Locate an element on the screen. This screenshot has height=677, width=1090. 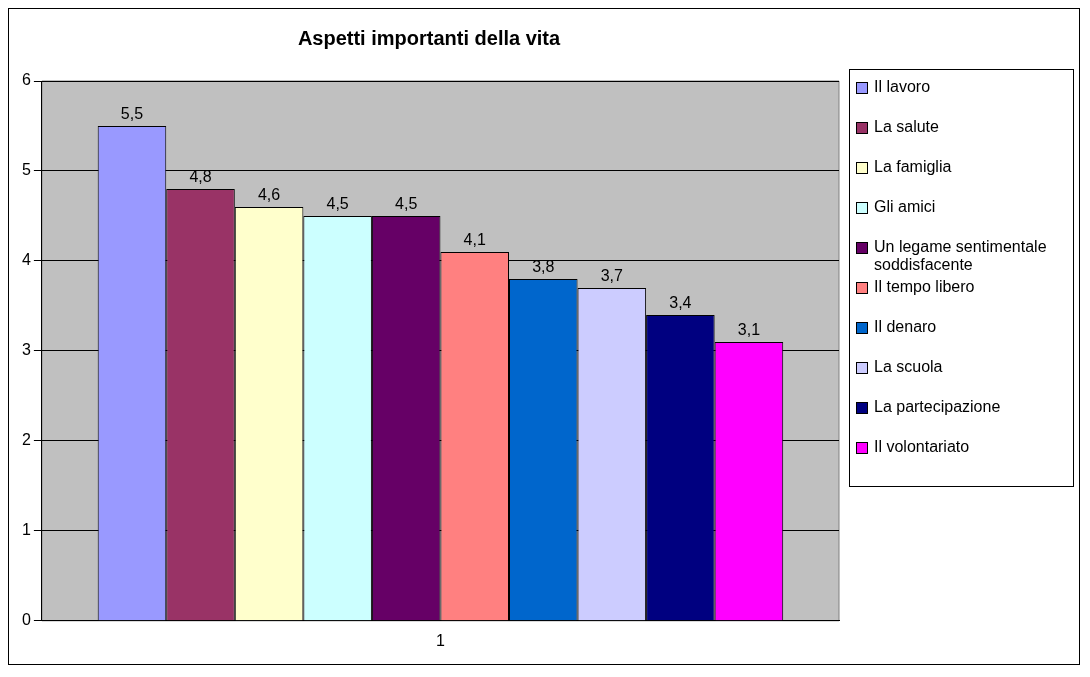
legend-label: Il denaro is located at coordinates (905, 327).